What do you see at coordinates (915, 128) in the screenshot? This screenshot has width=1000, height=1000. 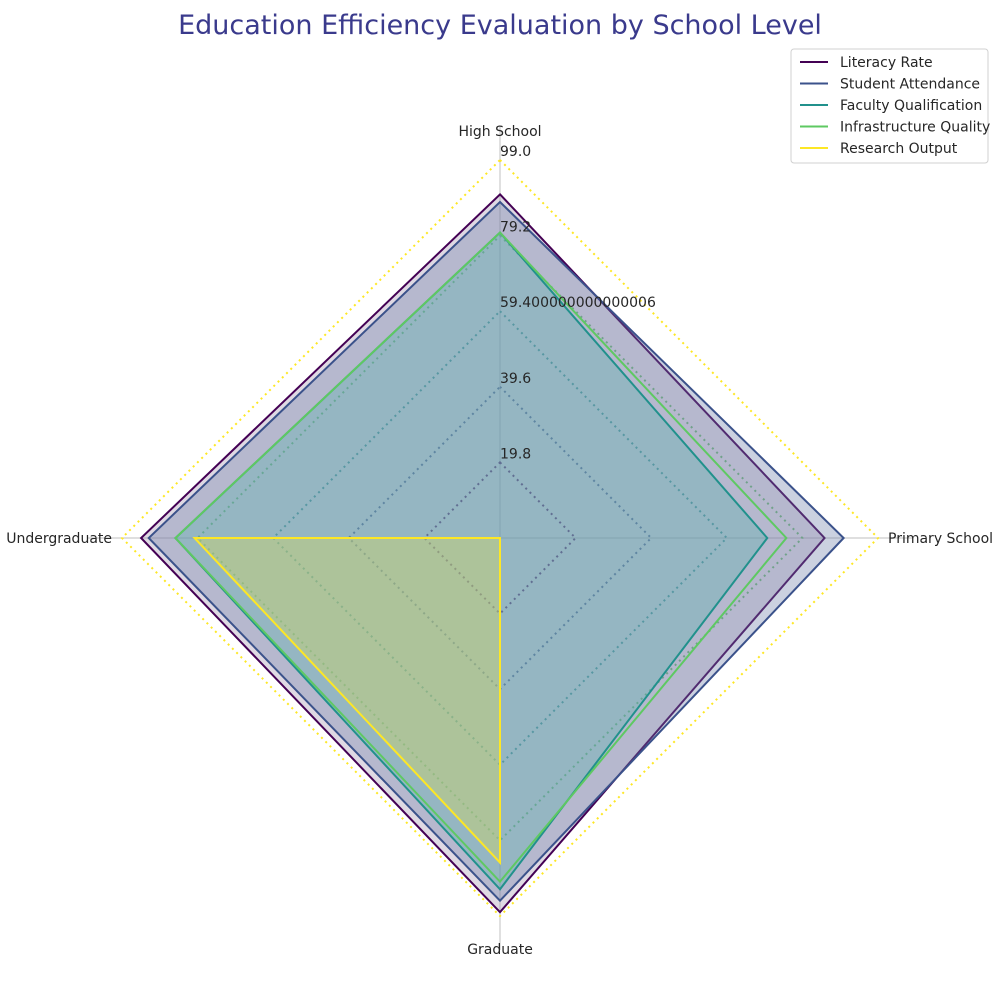 I see `legend-label: Infrastructure Quality` at bounding box center [915, 128].